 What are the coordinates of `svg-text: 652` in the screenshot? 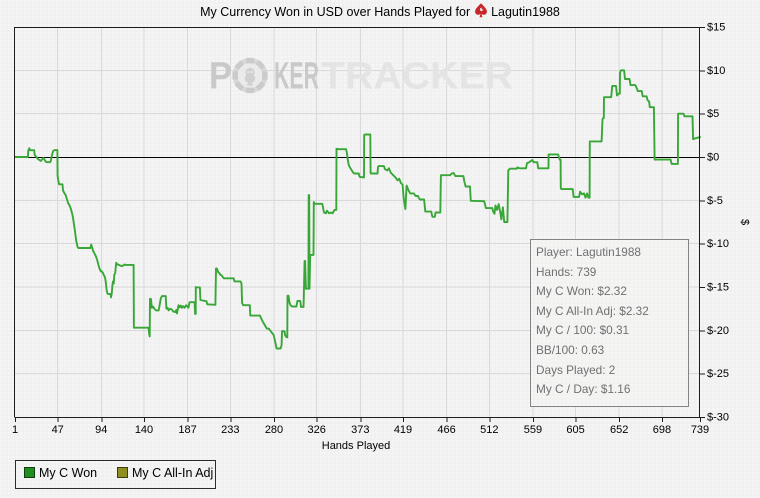 It's located at (619, 430).